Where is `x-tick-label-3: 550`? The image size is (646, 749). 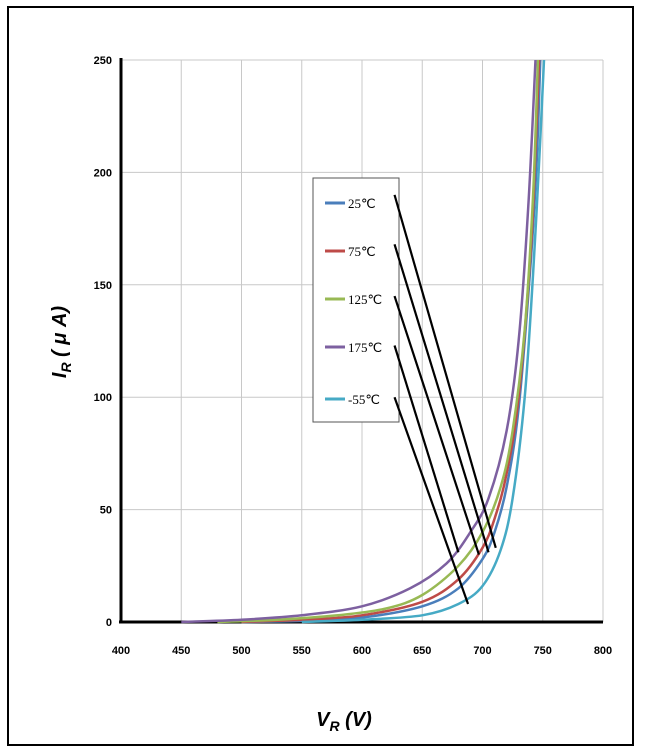
x-tick-label-3: 550 is located at coordinates (302, 651).